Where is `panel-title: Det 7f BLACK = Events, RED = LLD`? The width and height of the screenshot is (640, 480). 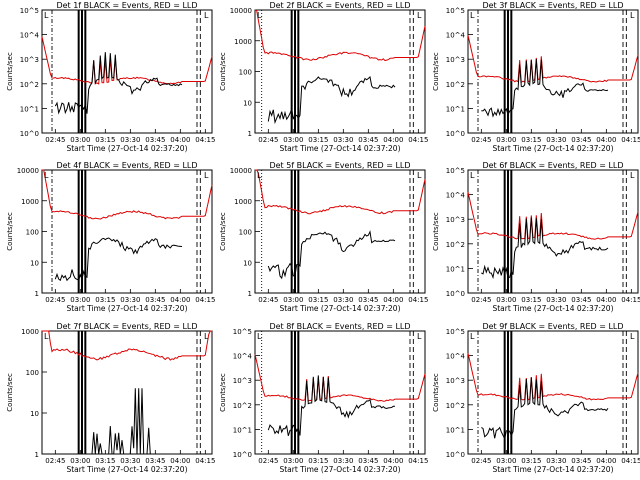
panel-title: Det 7f BLACK = Events, RED = LLD is located at coordinates (126, 326).